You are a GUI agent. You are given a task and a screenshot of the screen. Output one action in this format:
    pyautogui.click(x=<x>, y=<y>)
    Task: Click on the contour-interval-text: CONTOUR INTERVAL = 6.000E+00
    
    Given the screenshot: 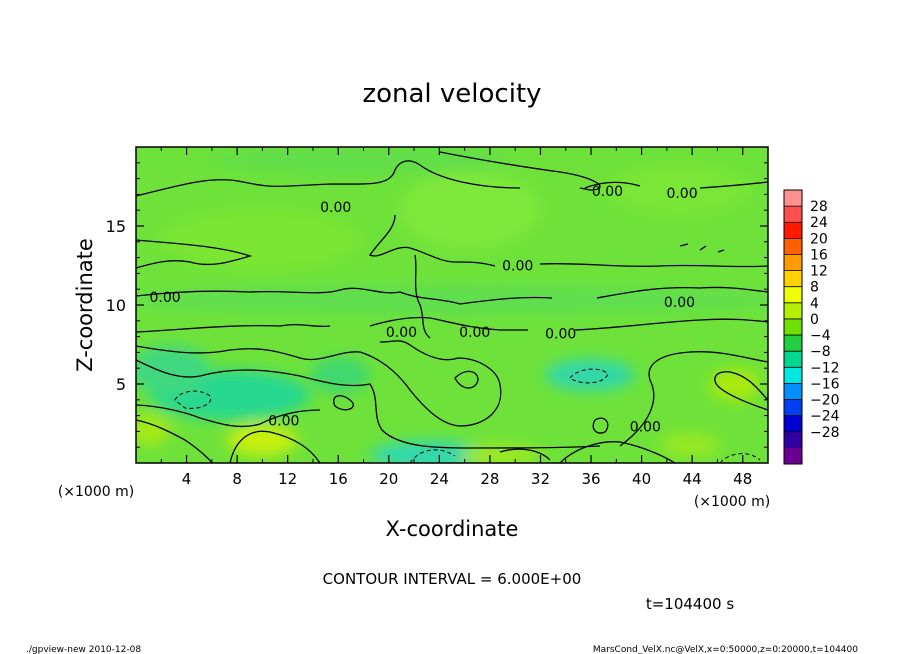 What is the action you would take?
    pyautogui.click(x=452, y=579)
    